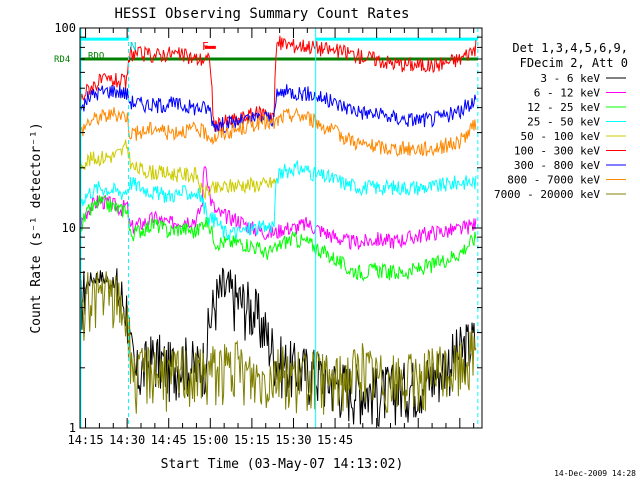  I want to click on x-tick-label-0: 14:15, so click(85, 440).